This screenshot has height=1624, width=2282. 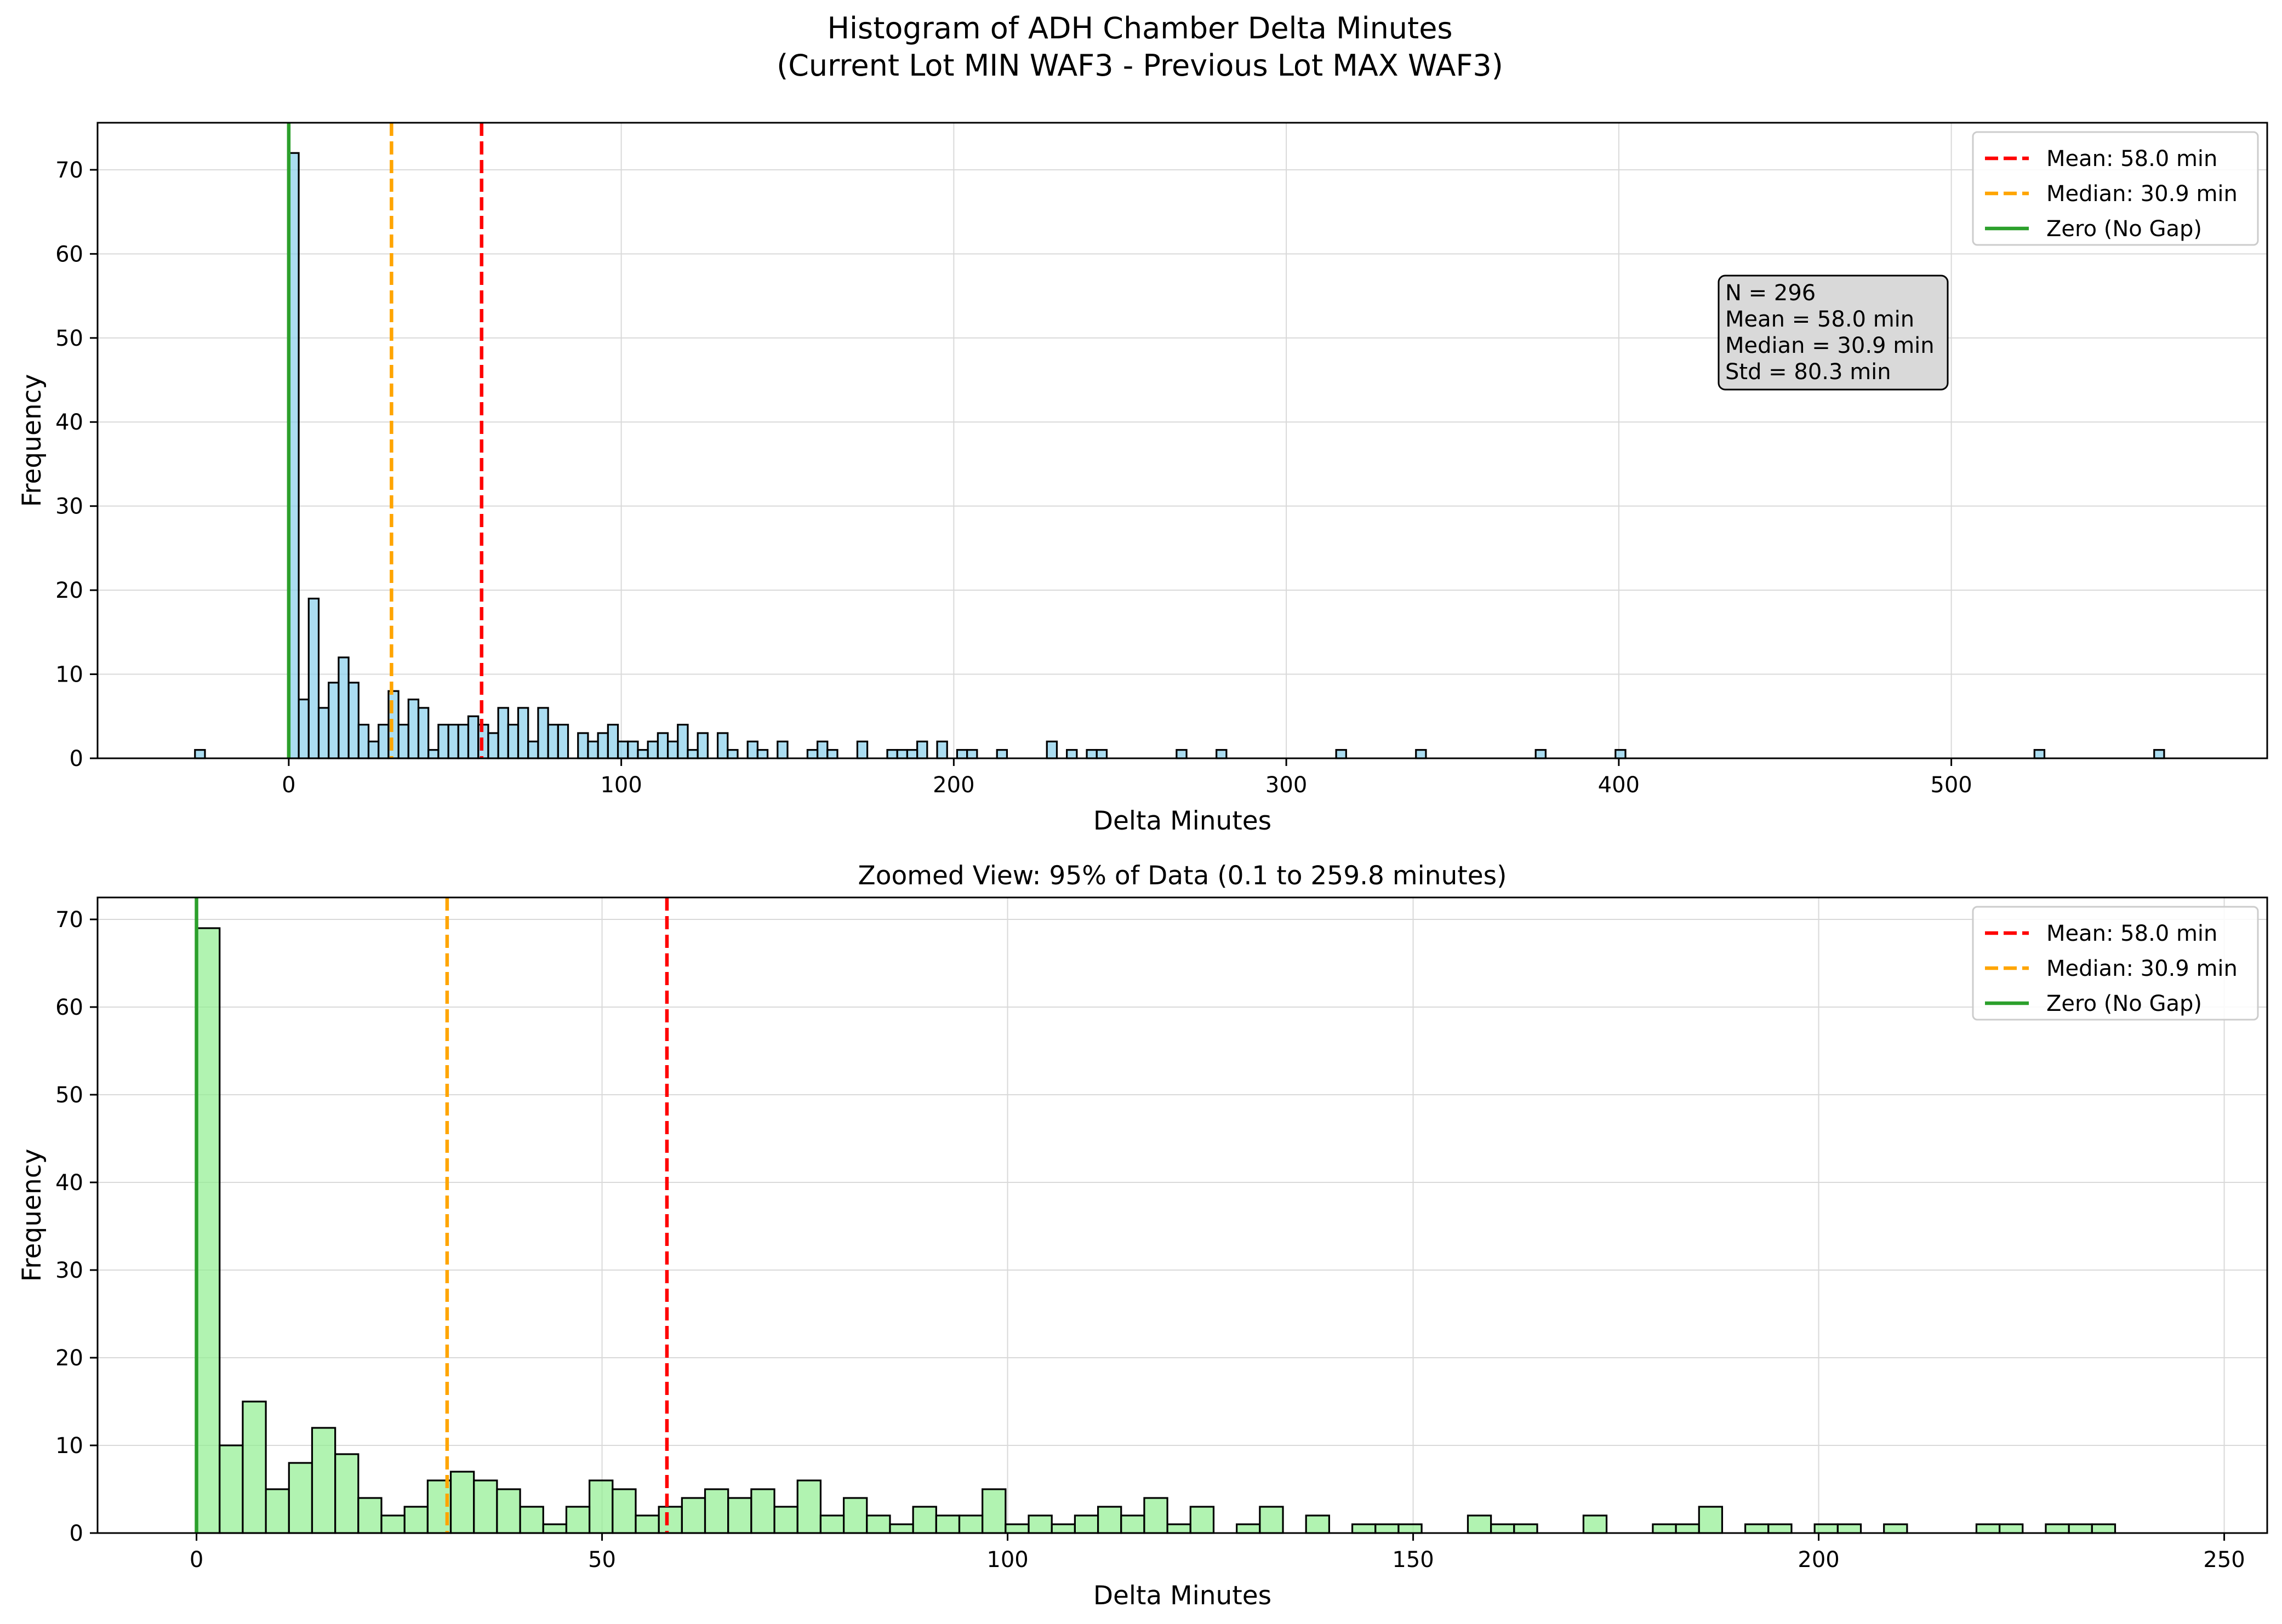 What do you see at coordinates (602, 1559) in the screenshot?
I see `x-tick-label: 50` at bounding box center [602, 1559].